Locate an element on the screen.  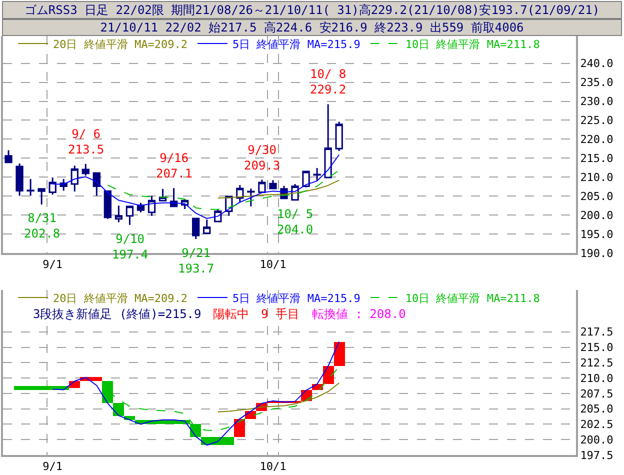
y-tick-label: 195.0 is located at coordinates (597, 234).